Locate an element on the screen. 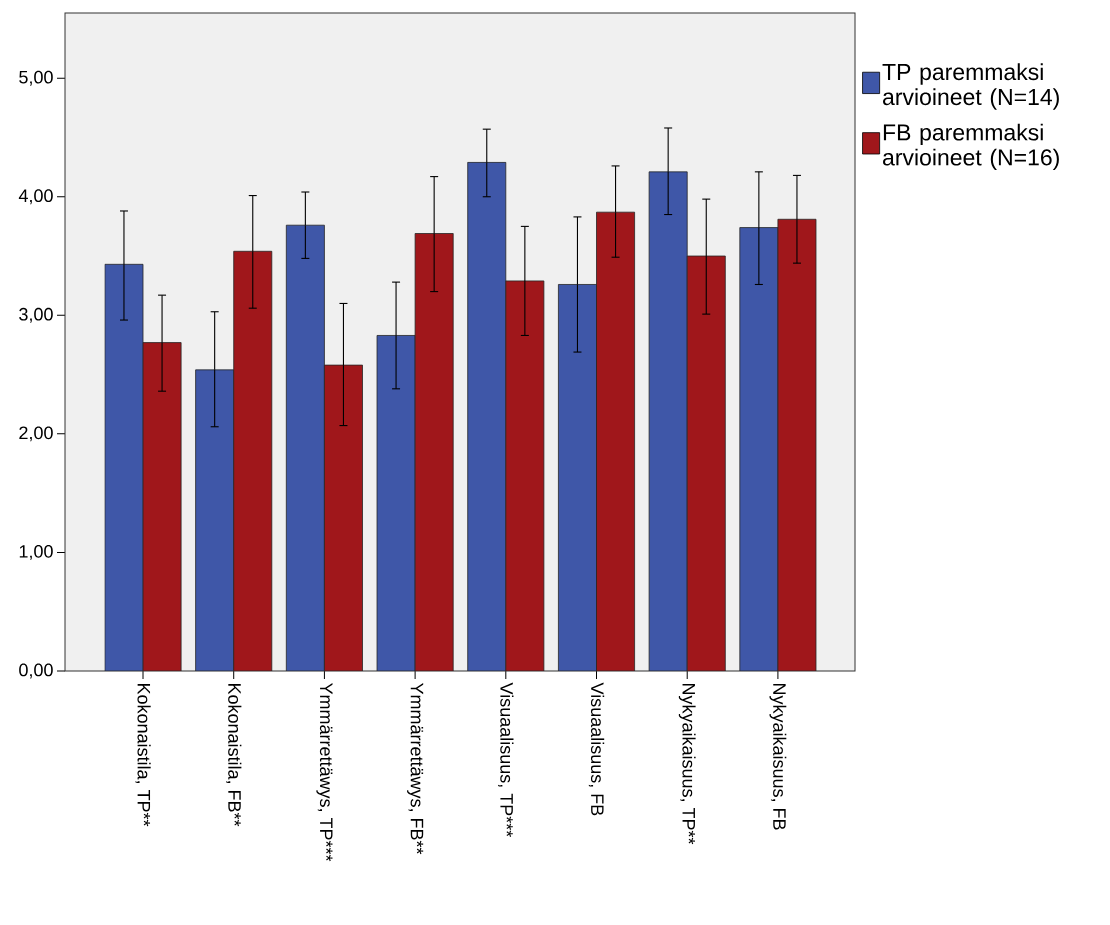  x-tick-label: Nykyaikaisuus, FB is located at coordinates (778, 757).